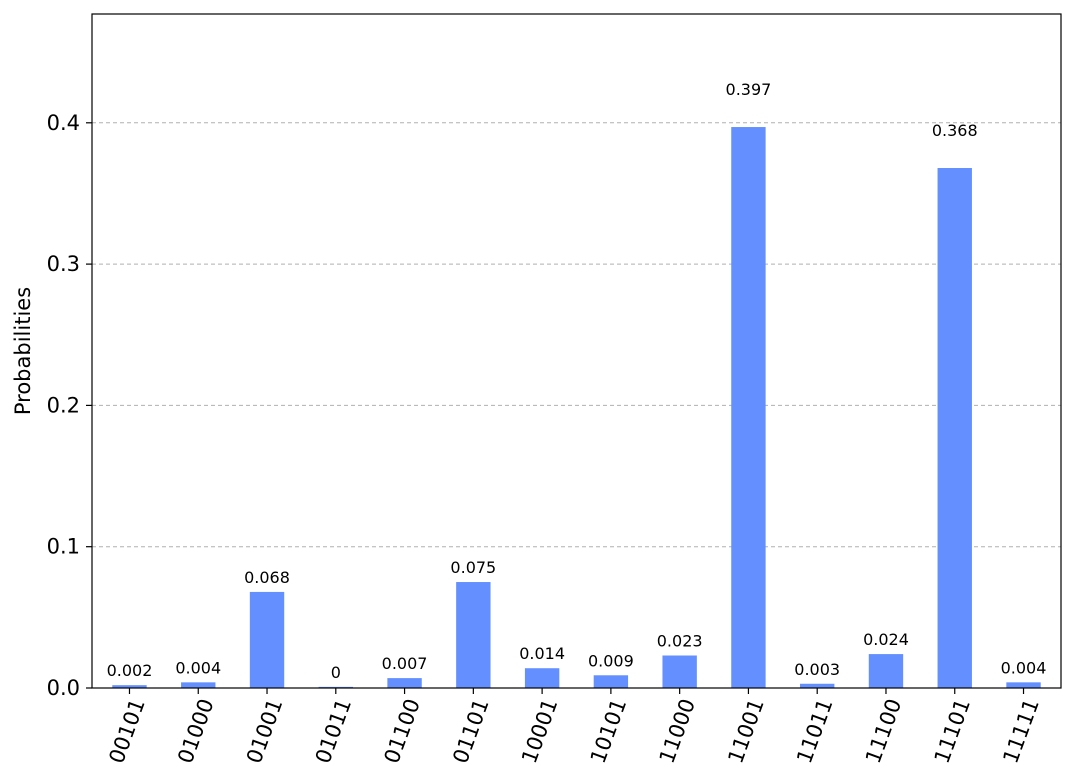 This screenshot has height=783, width=1077. What do you see at coordinates (405, 663) in the screenshot?
I see `bar-value-label: 0.007` at bounding box center [405, 663].